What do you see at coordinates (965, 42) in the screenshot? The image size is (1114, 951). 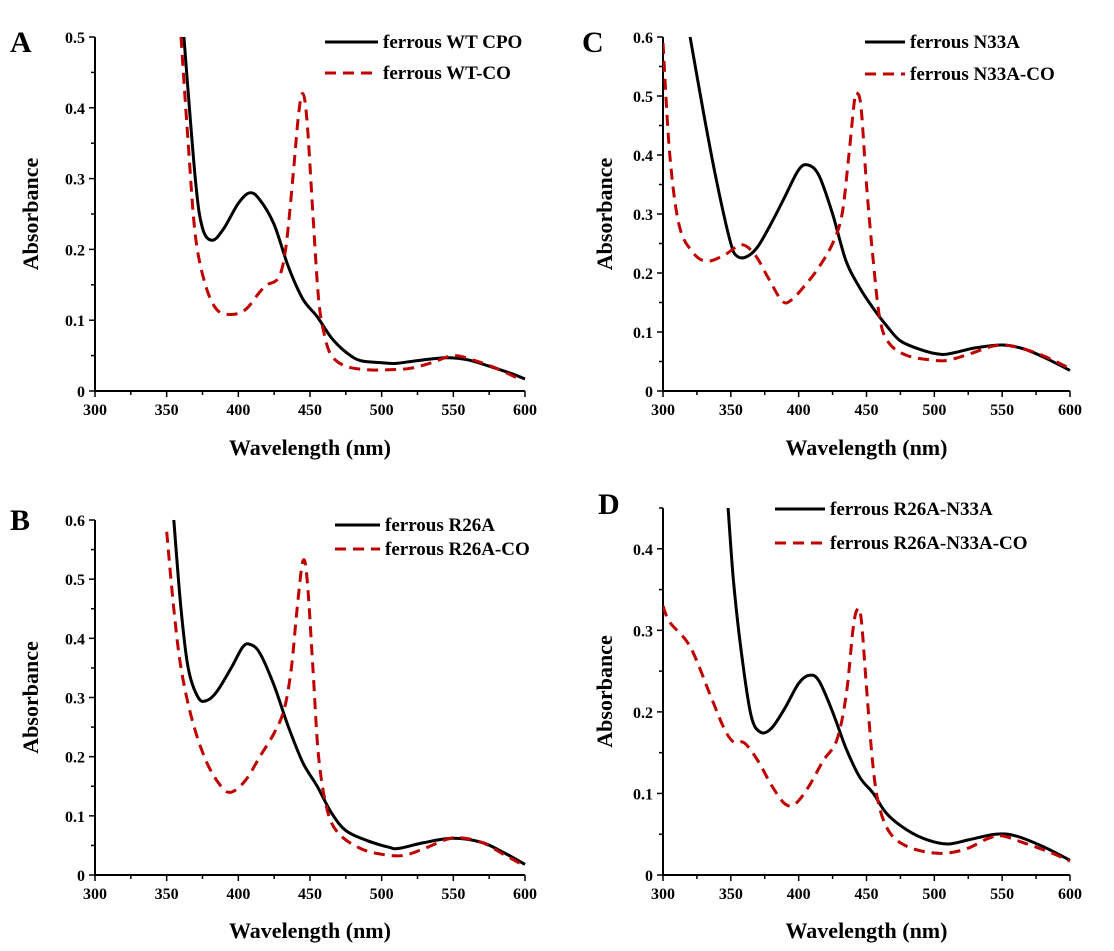 I see `legend-label: ferrous N33A` at bounding box center [965, 42].